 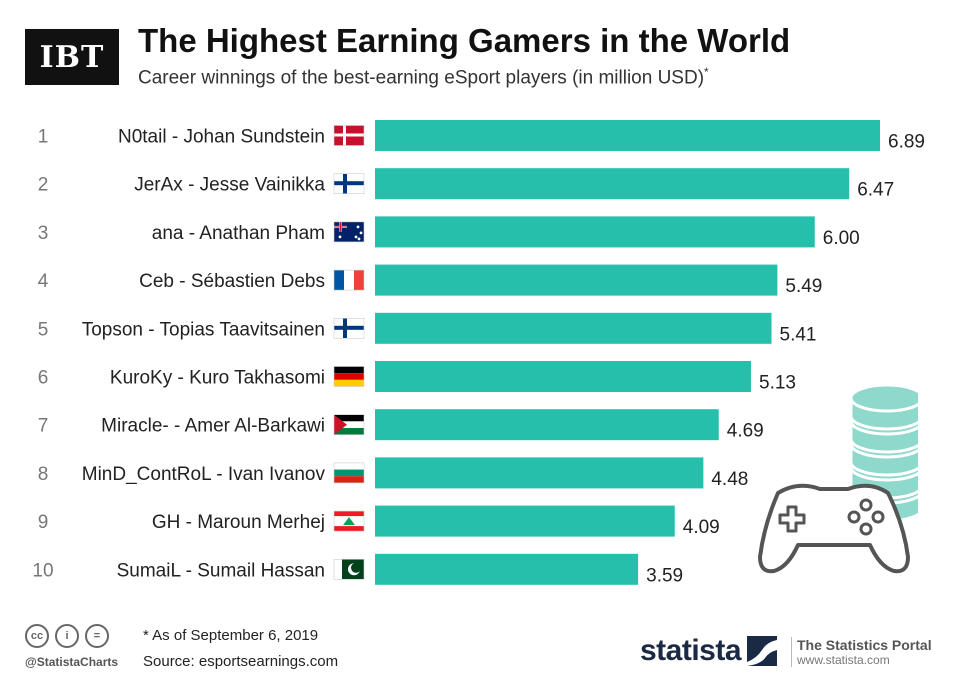 What do you see at coordinates (203, 329) in the screenshot?
I see `player-label: Topson - Topias Taavitsainen` at bounding box center [203, 329].